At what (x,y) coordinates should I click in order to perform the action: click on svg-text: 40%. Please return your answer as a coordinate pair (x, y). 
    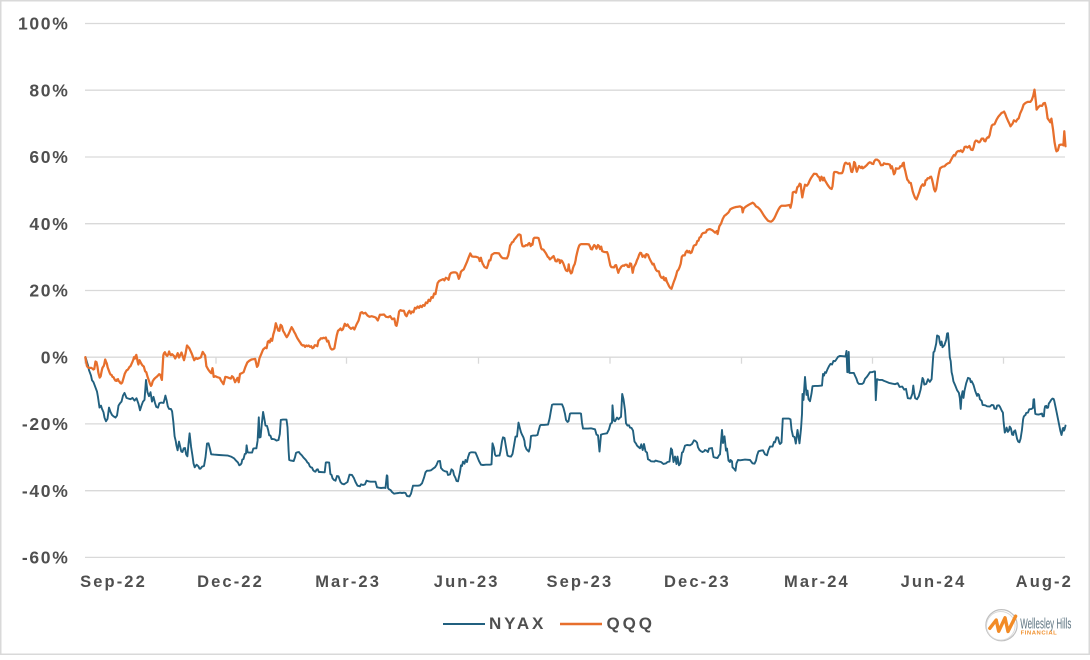
    Looking at the image, I should click on (49, 224).